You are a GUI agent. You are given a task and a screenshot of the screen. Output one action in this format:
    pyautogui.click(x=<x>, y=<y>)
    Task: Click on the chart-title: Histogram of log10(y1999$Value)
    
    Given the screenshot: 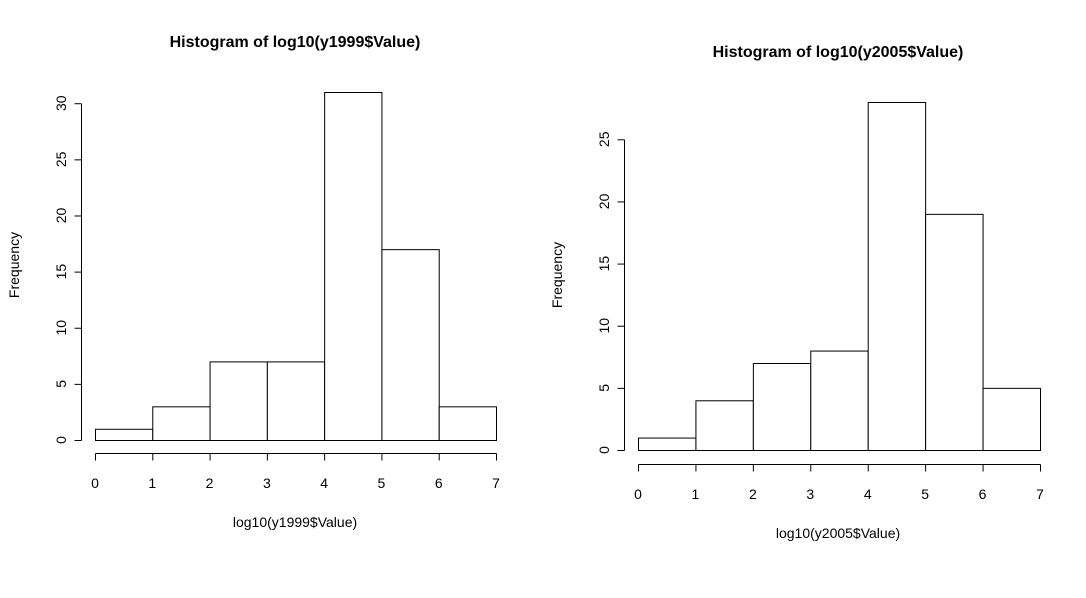 What is the action you would take?
    pyautogui.click(x=295, y=42)
    